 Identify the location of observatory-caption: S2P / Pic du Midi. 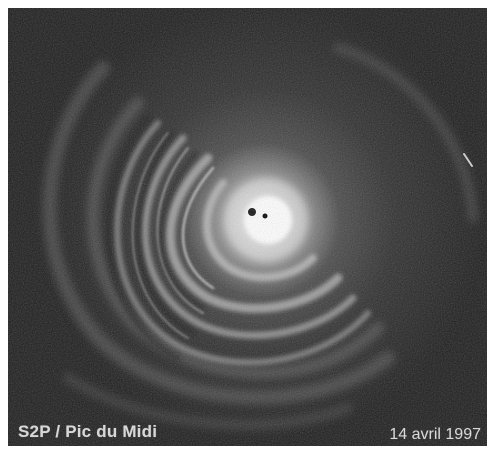
(88, 431).